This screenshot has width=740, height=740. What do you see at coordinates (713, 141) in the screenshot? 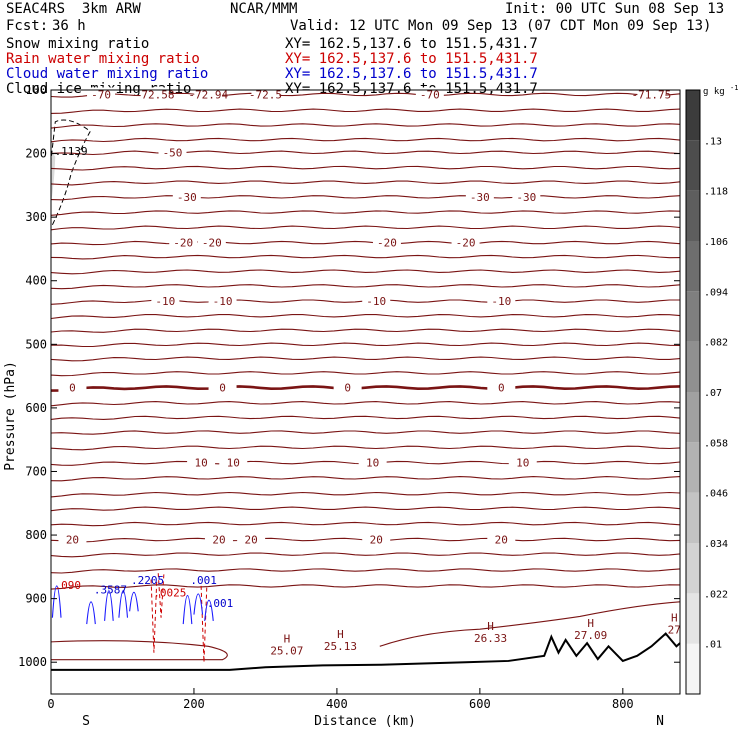
I see `colorbar-tick-label: .13` at bounding box center [713, 141].